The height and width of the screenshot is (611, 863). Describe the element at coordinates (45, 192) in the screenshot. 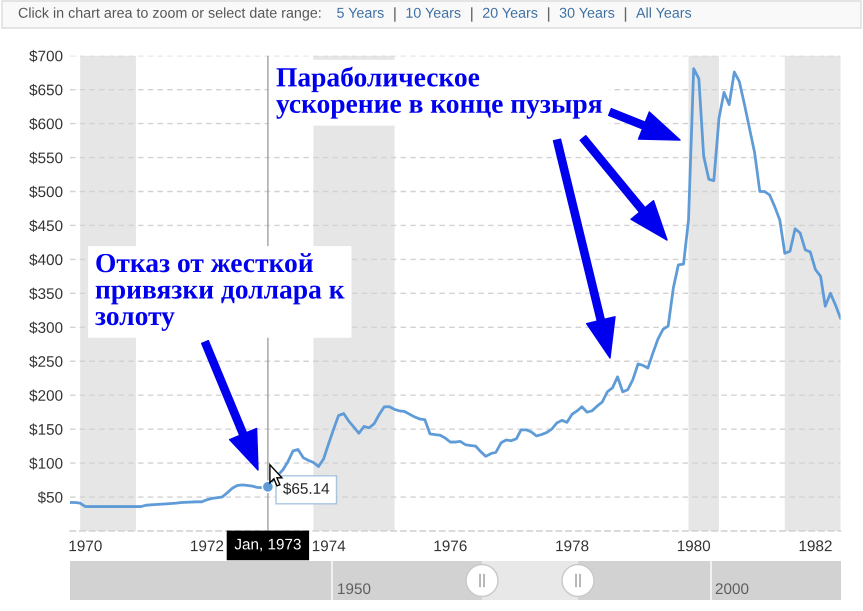

I see `y-tick-label: $500` at that location.